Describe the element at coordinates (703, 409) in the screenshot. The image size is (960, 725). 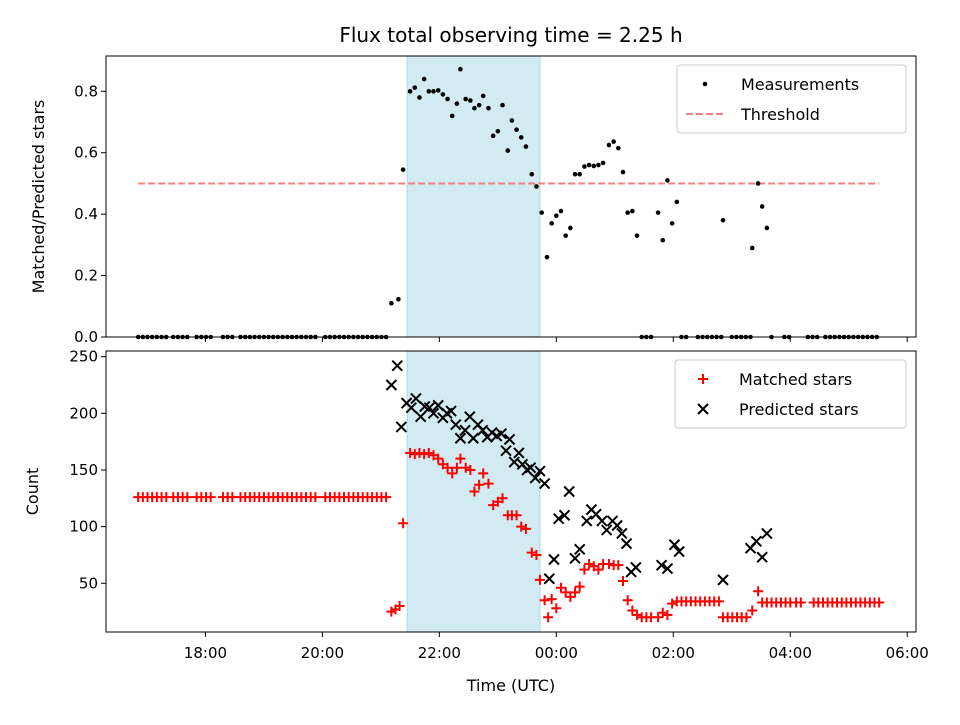
I see `legend-marker` at that location.